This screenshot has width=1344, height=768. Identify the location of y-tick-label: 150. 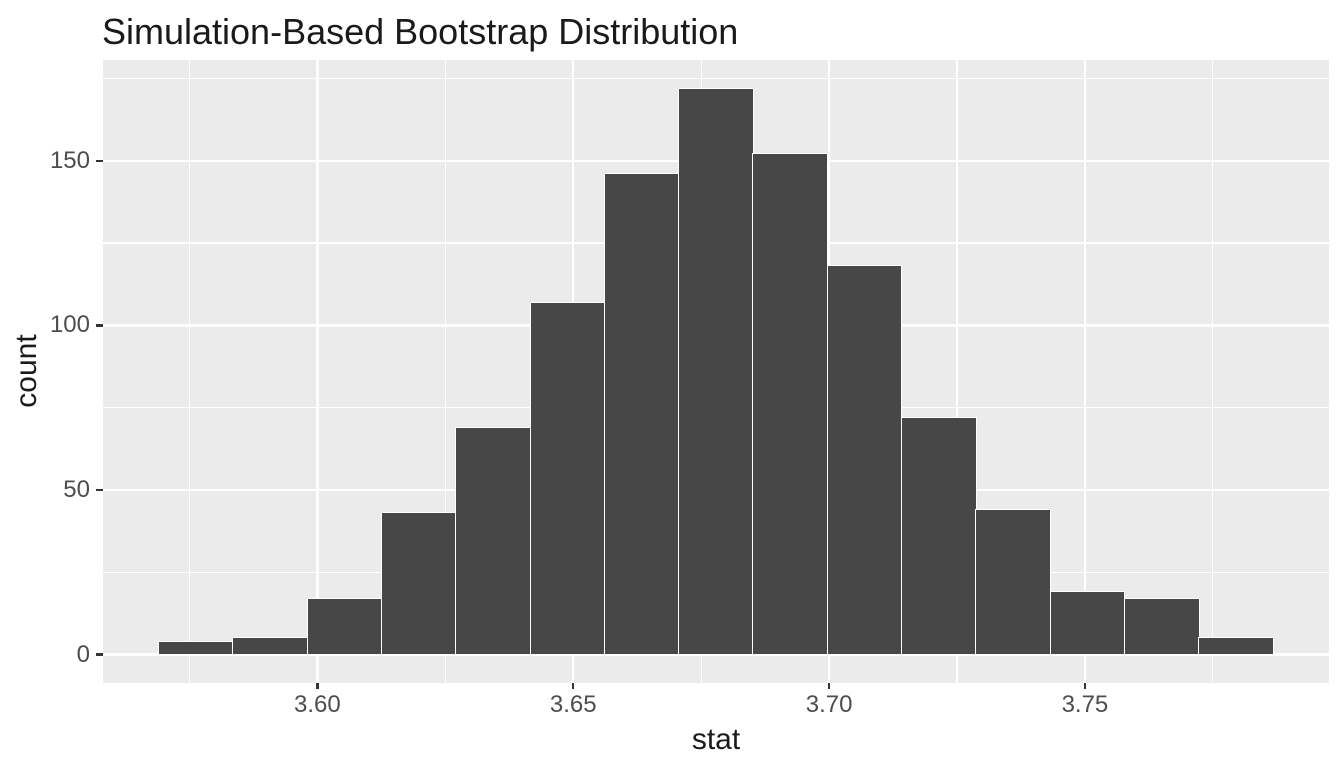
(69, 160).